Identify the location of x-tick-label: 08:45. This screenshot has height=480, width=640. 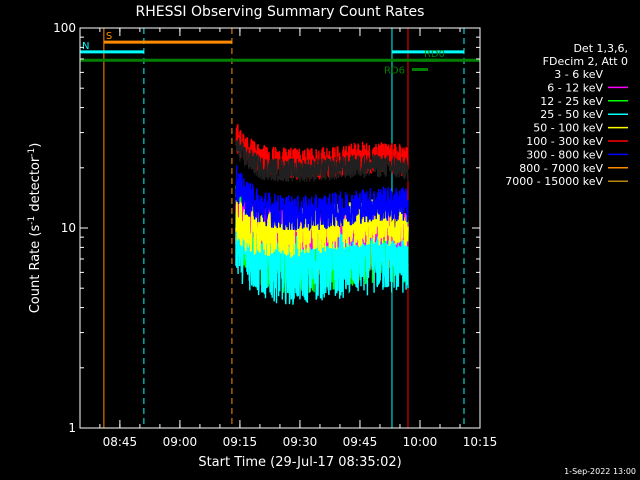
(120, 442).